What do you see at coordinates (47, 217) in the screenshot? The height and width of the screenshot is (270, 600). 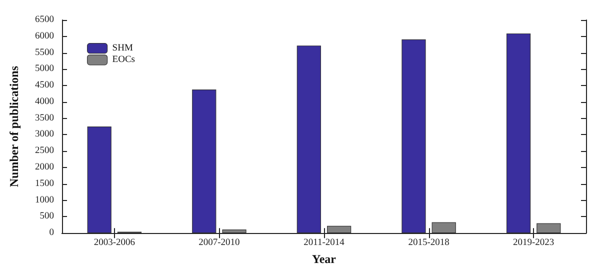 I see `y-tick-label: 500` at bounding box center [47, 217].